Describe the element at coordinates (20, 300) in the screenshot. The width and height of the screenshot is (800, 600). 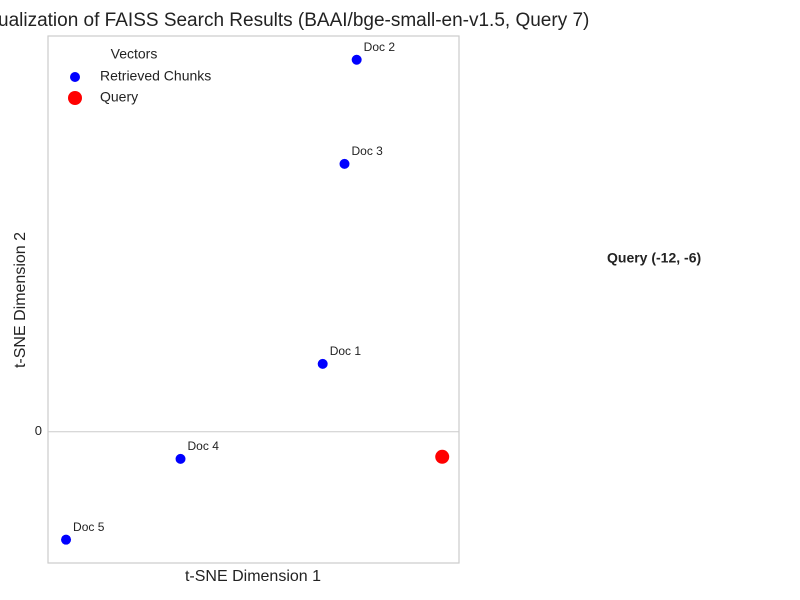
I see `y-axis-label: t-SNE Dimension 2` at that location.